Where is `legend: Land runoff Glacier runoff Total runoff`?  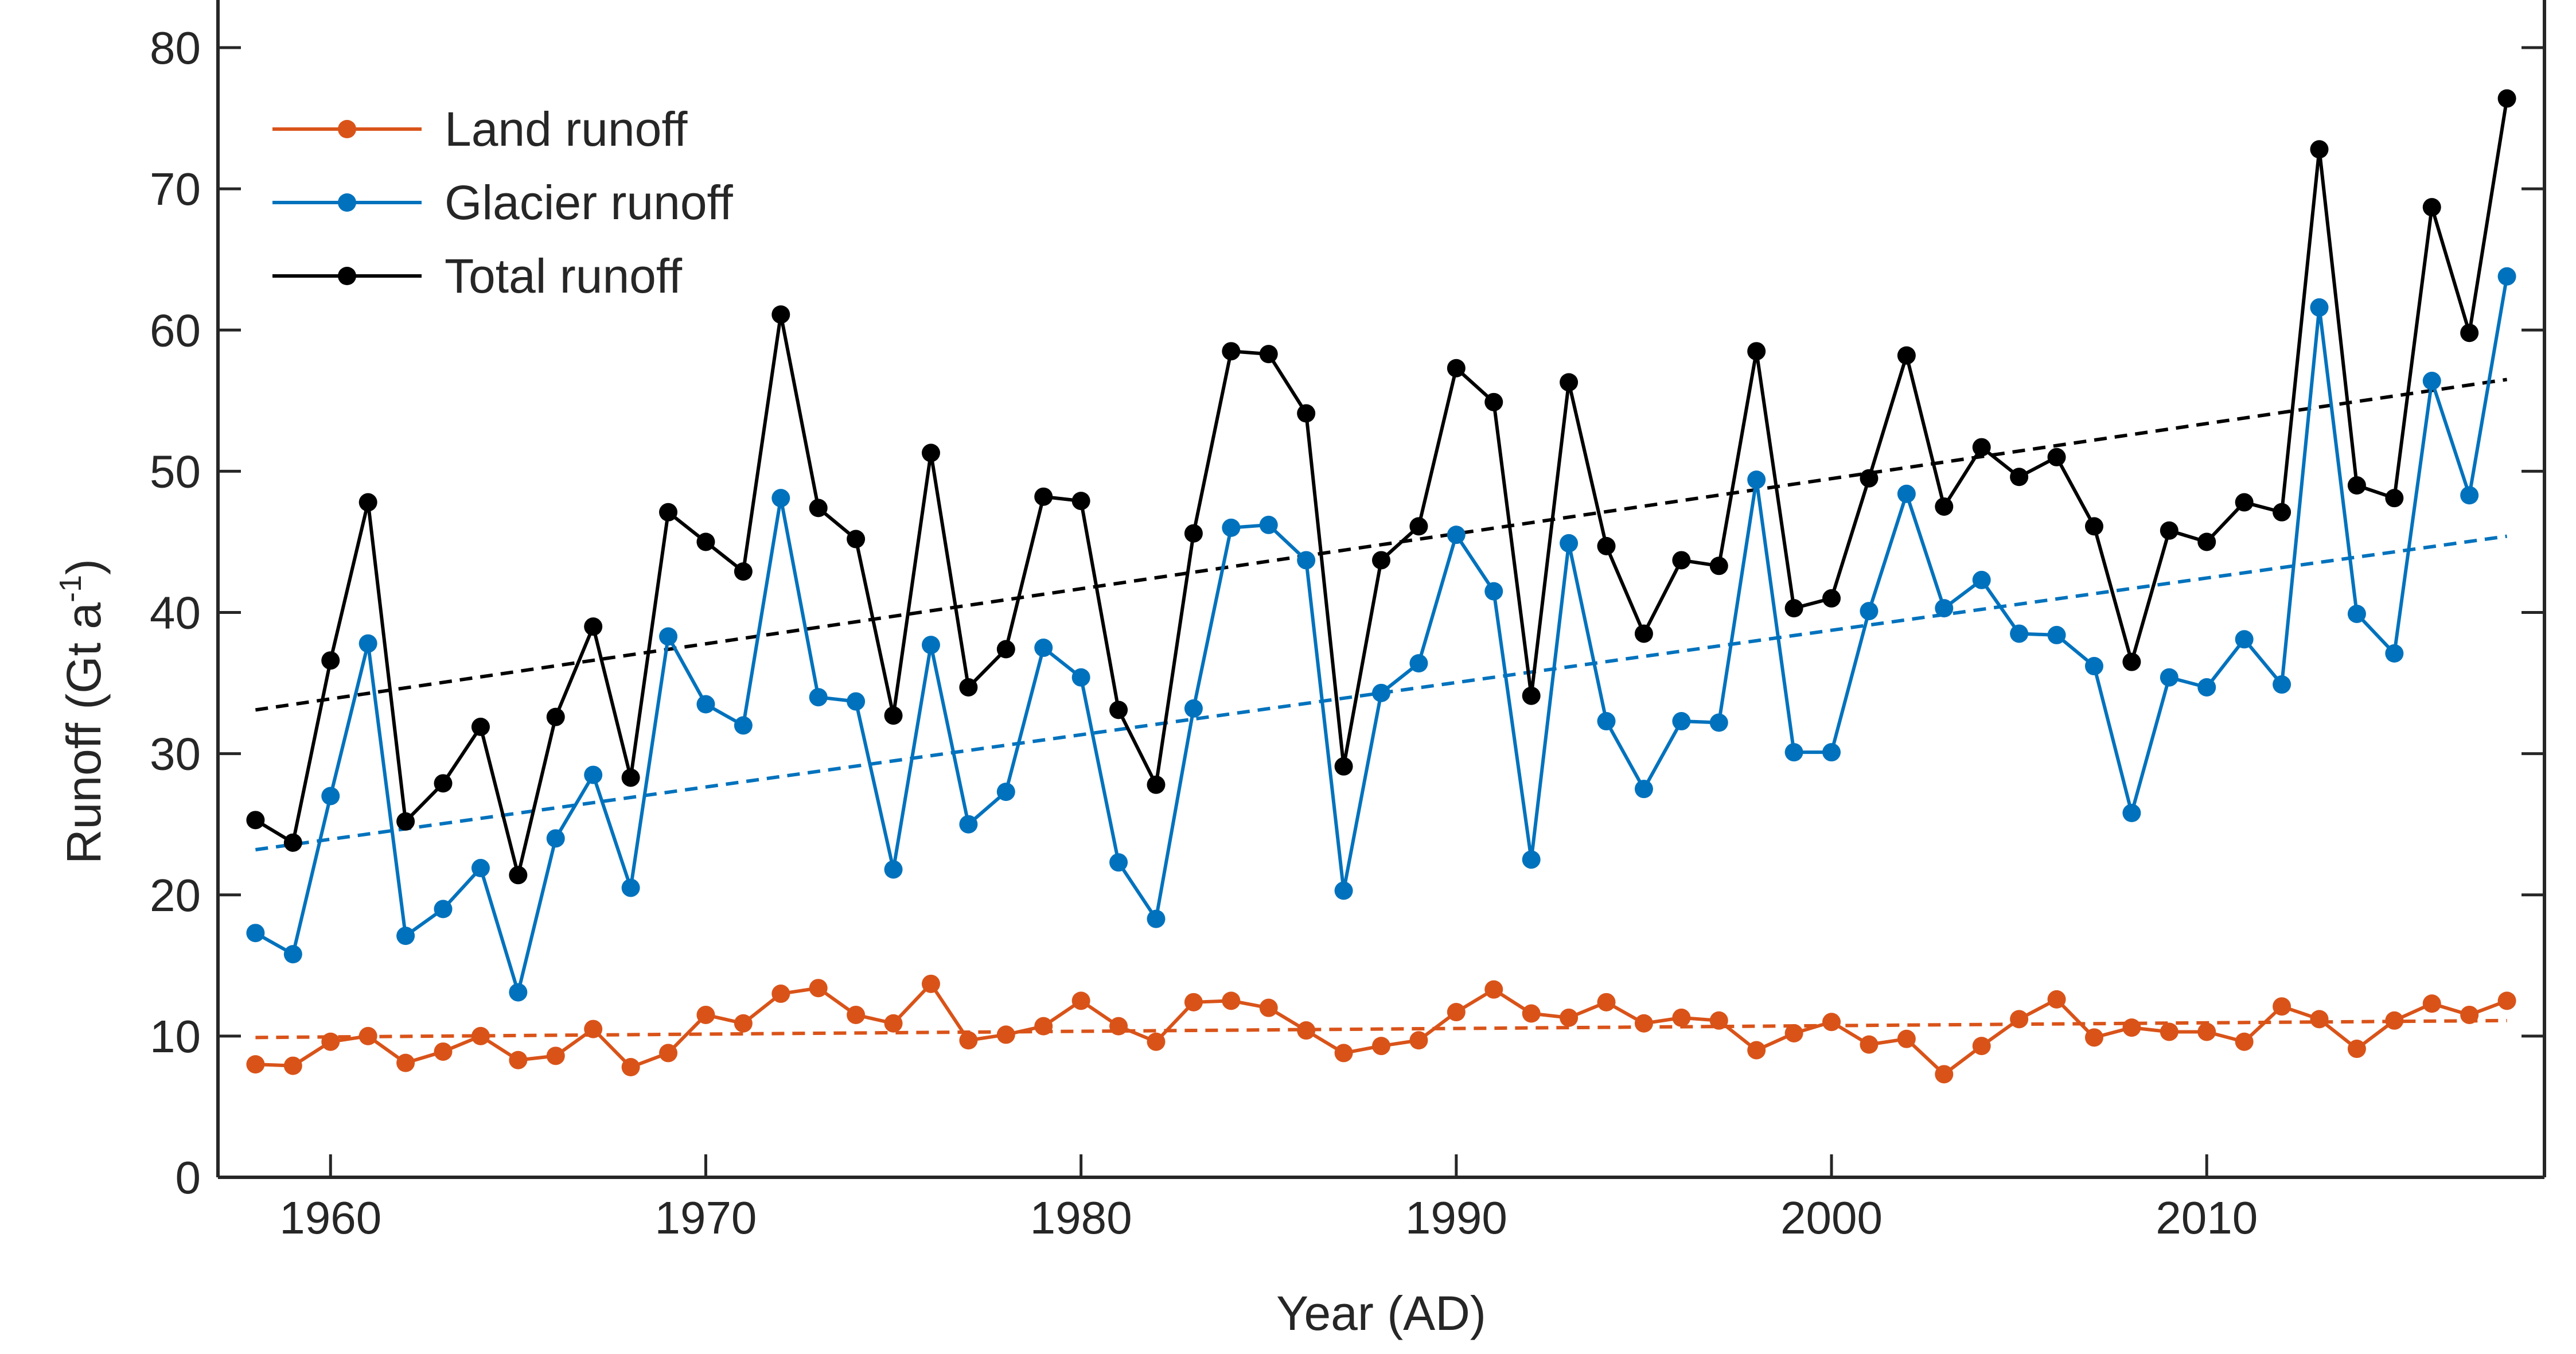
legend: Land runoff Glacier runoff Total runoff is located at coordinates (502, 203).